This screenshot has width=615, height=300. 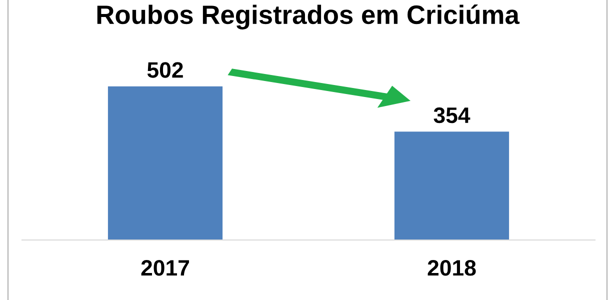 What do you see at coordinates (308, 17) in the screenshot?
I see `chart-title: Roubos Registrados em Criciúma` at bounding box center [308, 17].